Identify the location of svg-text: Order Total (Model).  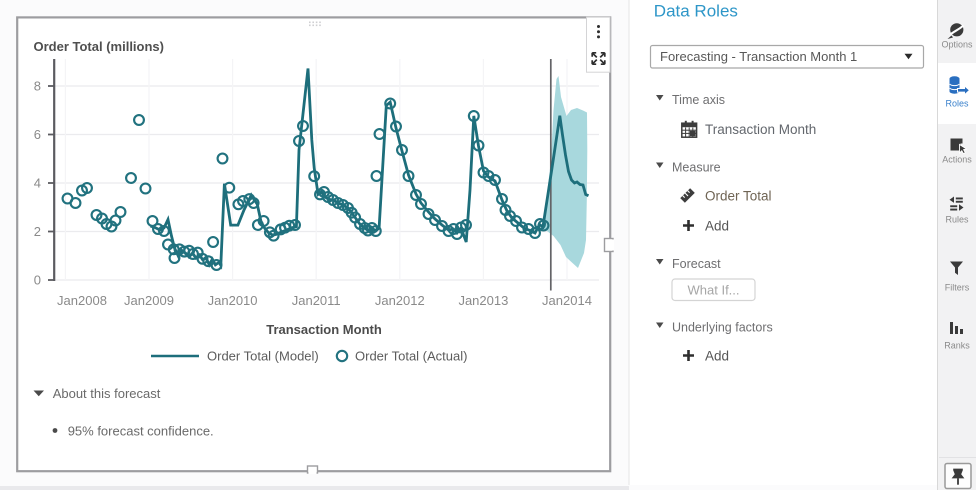
(263, 356).